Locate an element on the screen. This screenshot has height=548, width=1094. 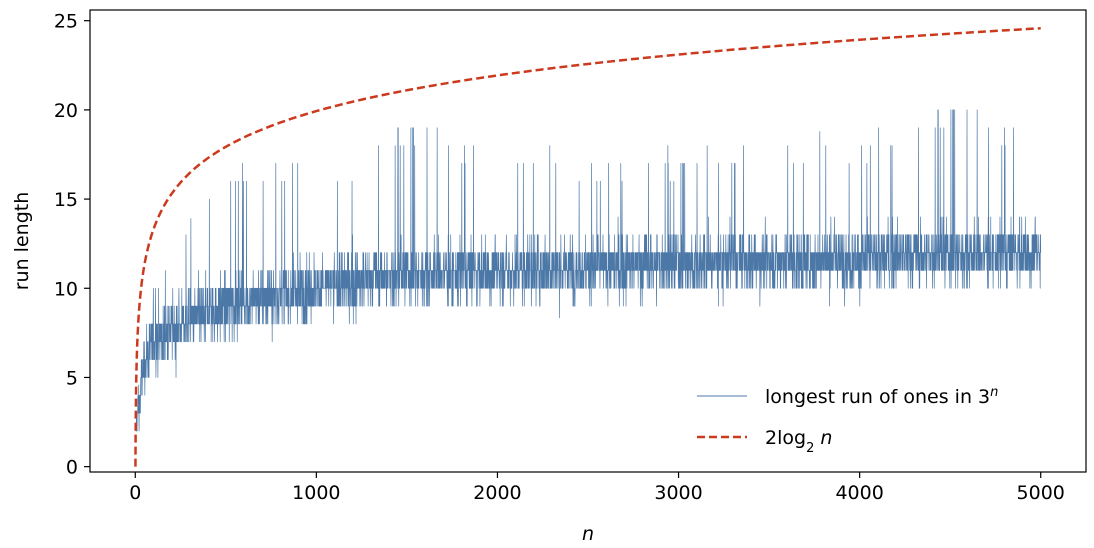
y-tick-label: 25 is located at coordinates (66, 22).